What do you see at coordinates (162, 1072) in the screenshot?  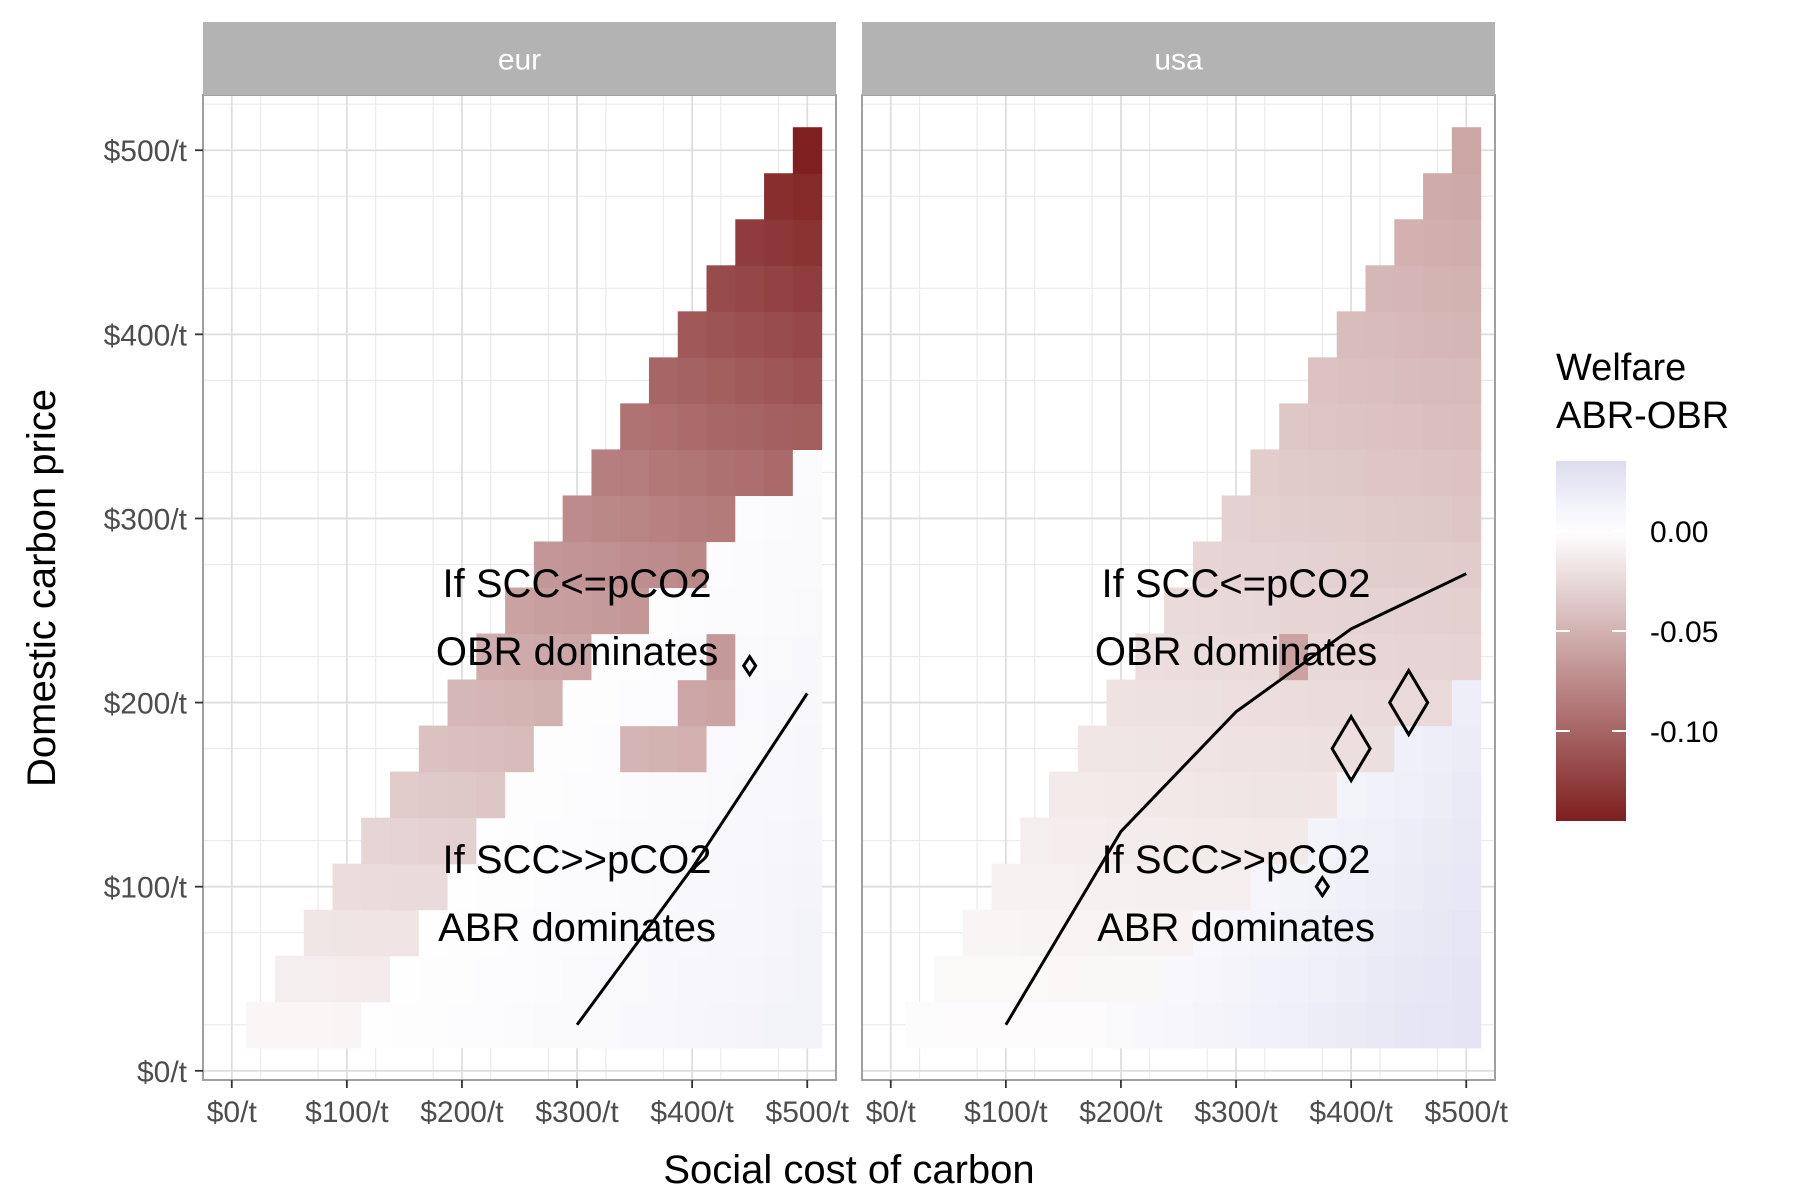 I see `y-tick-label: $0/t` at bounding box center [162, 1072].